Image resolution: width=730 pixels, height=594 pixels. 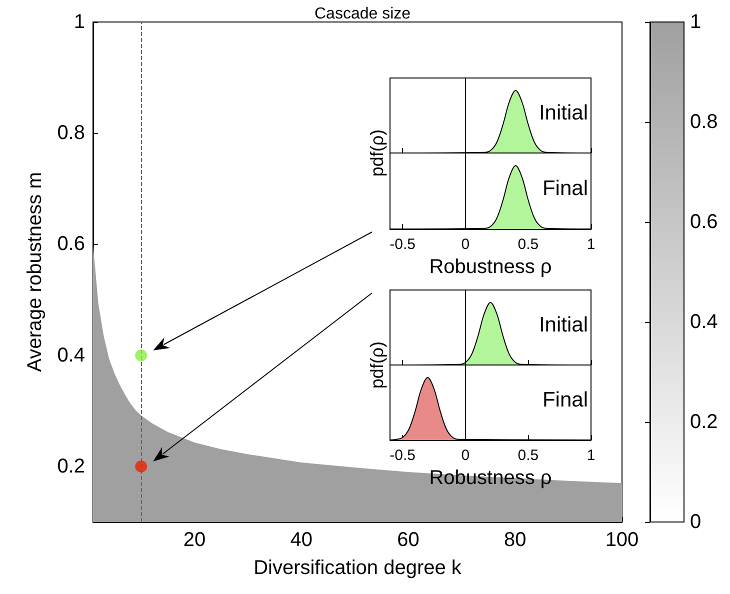 What do you see at coordinates (71, 355) in the screenshot?
I see `y-tick-label: 0.4` at bounding box center [71, 355].